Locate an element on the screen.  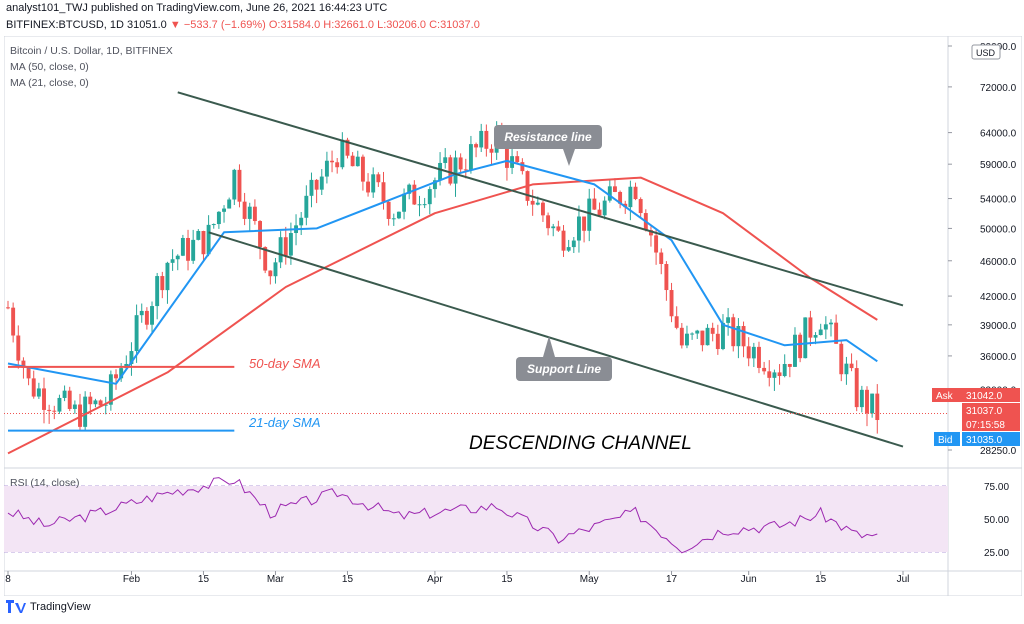
bid-value: 31035.0 is located at coordinates (984, 440).